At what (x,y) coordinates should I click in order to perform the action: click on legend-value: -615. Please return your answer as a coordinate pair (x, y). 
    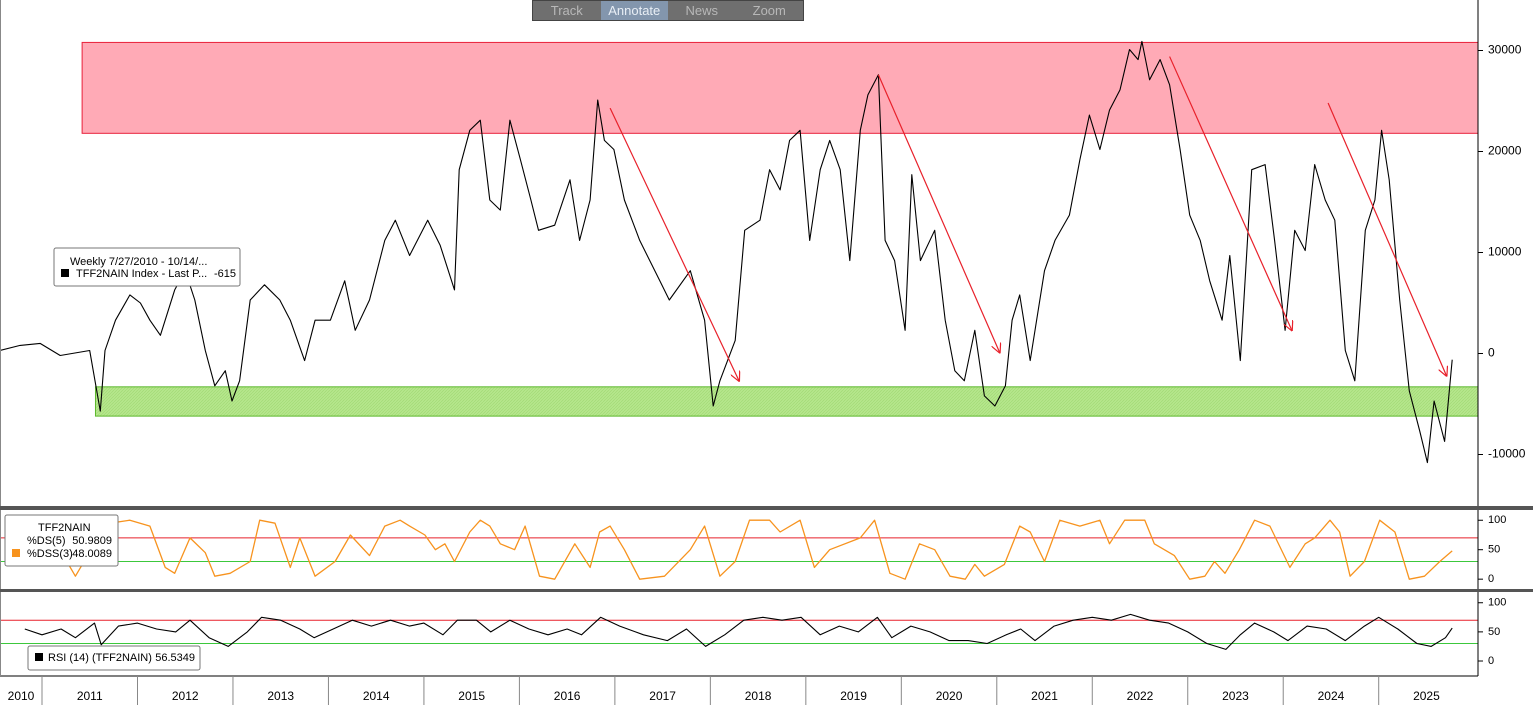
    Looking at the image, I should click on (225, 274).